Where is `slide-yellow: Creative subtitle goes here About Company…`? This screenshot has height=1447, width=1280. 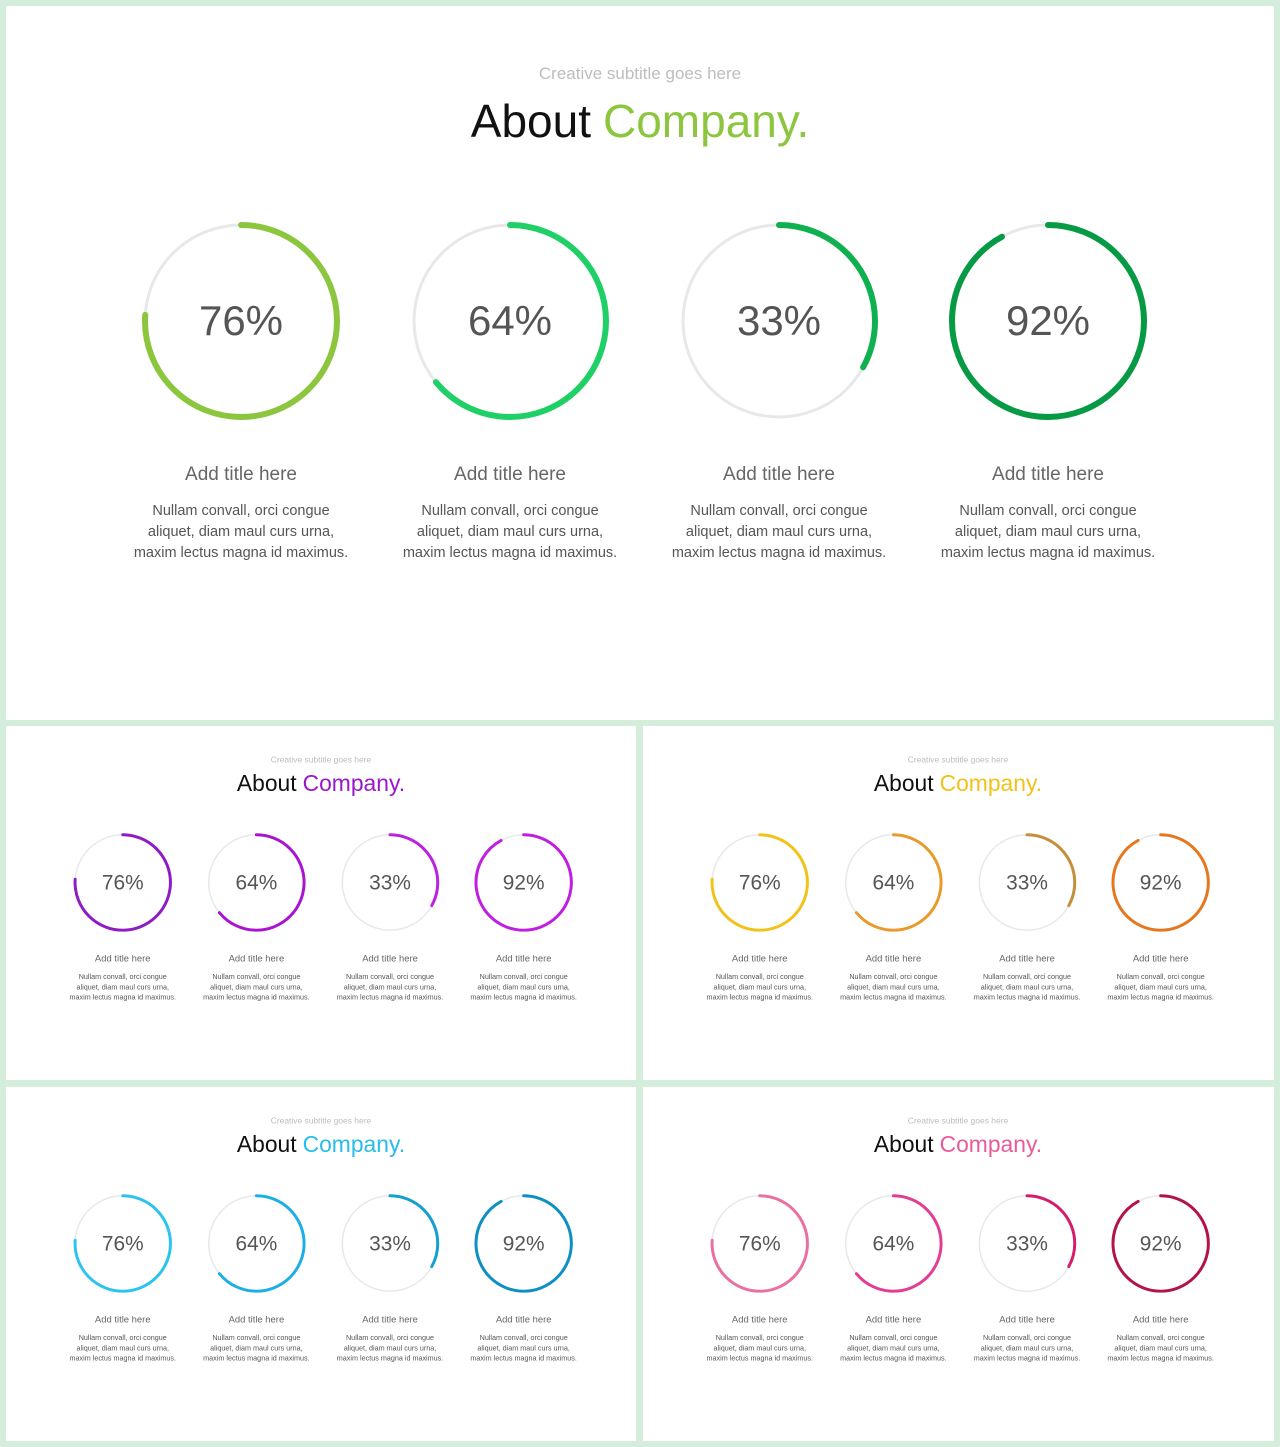 slide-yellow: Creative subtitle goes here About Company… is located at coordinates (958, 903).